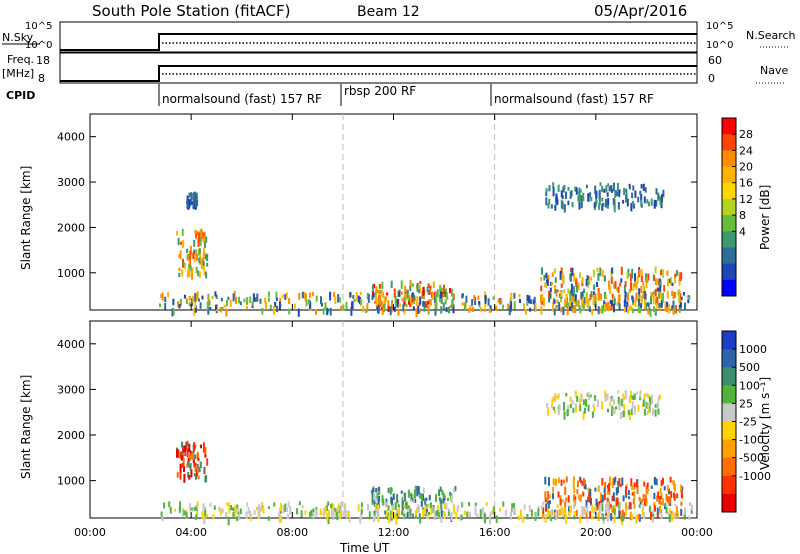 The image size is (800, 554). Describe the element at coordinates (729, 239) in the screenshot. I see `colorbar-swatch` at that location.